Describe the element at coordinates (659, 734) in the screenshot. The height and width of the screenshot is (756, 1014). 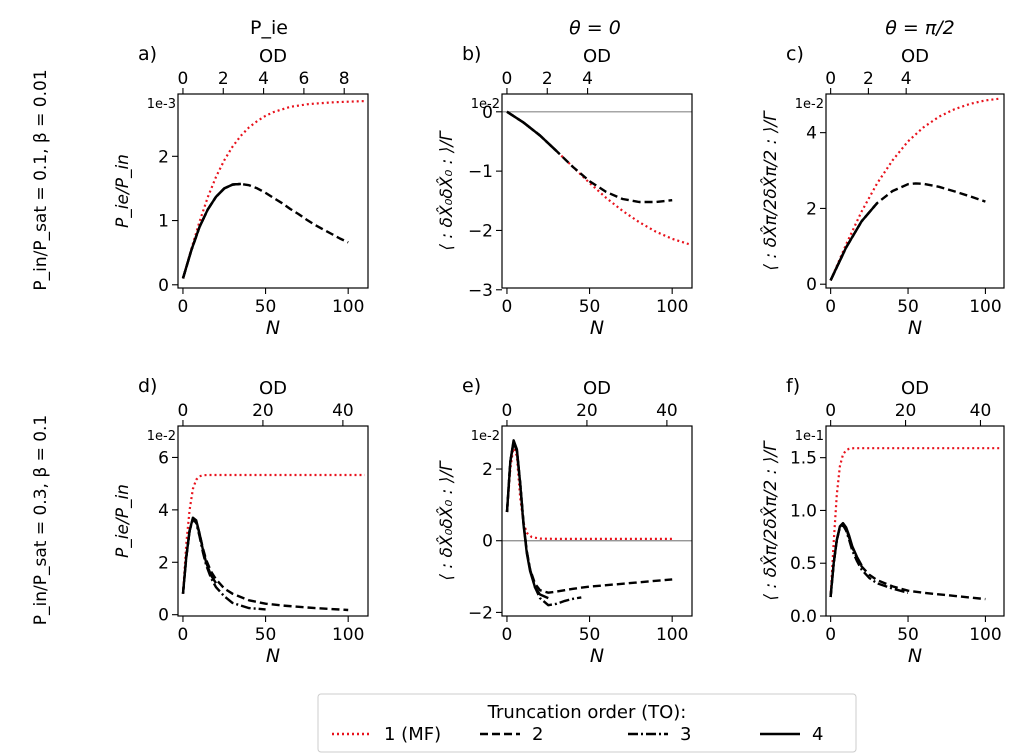
I see `legend-entry-3: 3` at that location.